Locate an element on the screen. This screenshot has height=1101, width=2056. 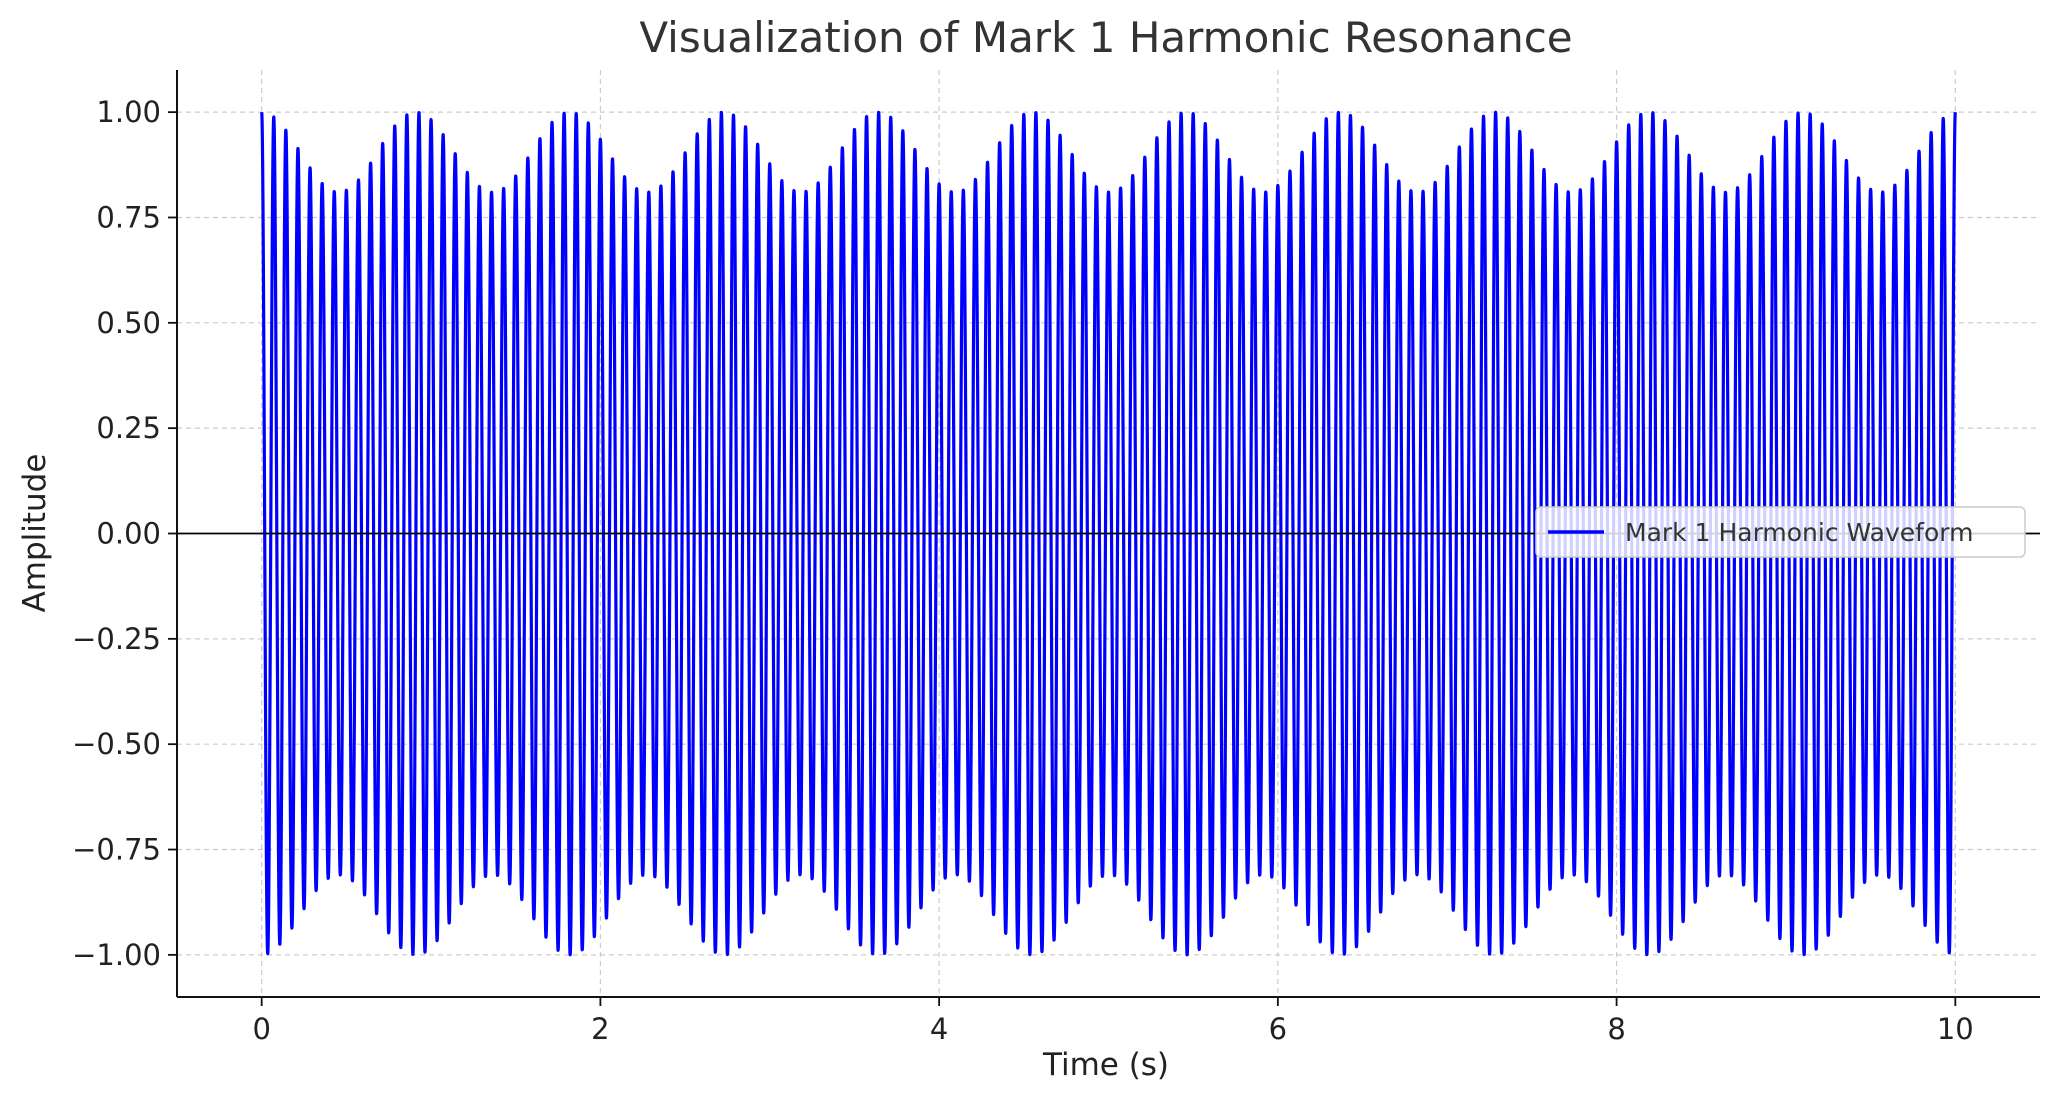
y-tick-label: 0.50 is located at coordinates (128, 323).